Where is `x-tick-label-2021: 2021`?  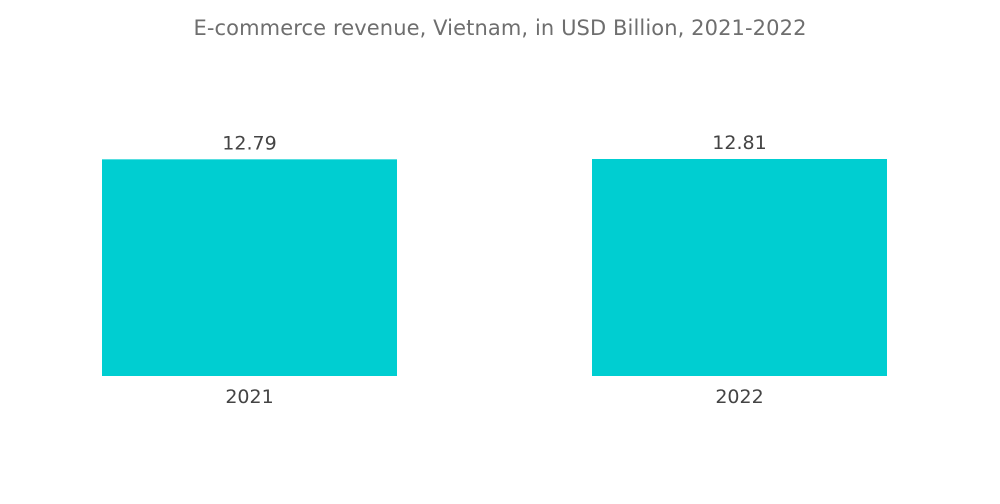 x-tick-label-2021: 2021 is located at coordinates (249, 397).